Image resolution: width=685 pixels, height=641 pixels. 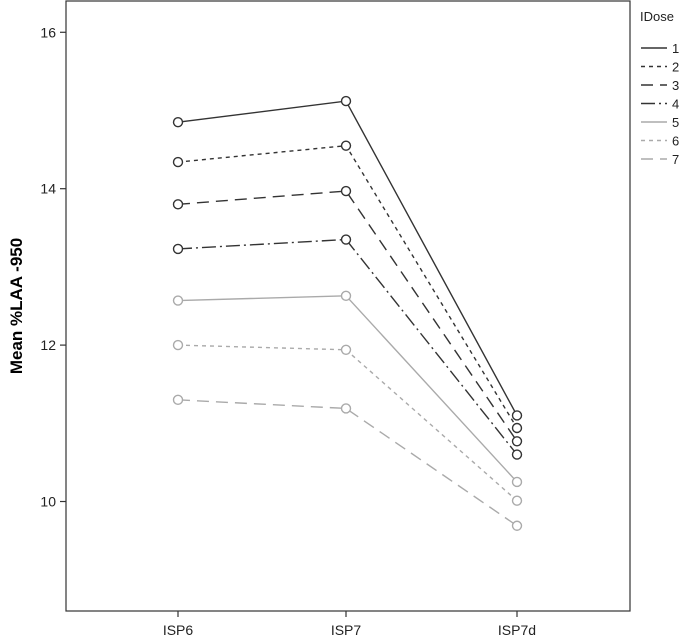 What do you see at coordinates (346, 191) in the screenshot?
I see `series-3-point-isp7` at bounding box center [346, 191].